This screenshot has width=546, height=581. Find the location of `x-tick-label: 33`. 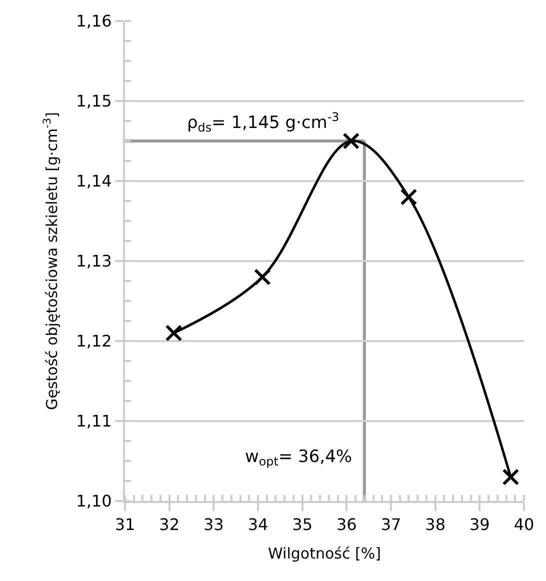

x-tick-label: 33 is located at coordinates (213, 524).